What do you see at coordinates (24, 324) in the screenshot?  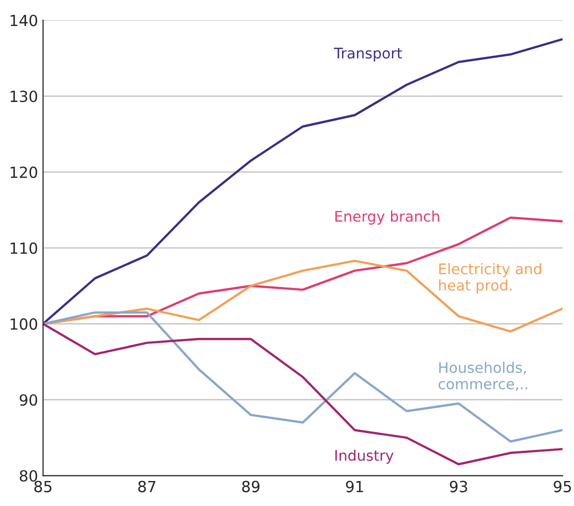 I see `y-tick-label: 100` at bounding box center [24, 324].